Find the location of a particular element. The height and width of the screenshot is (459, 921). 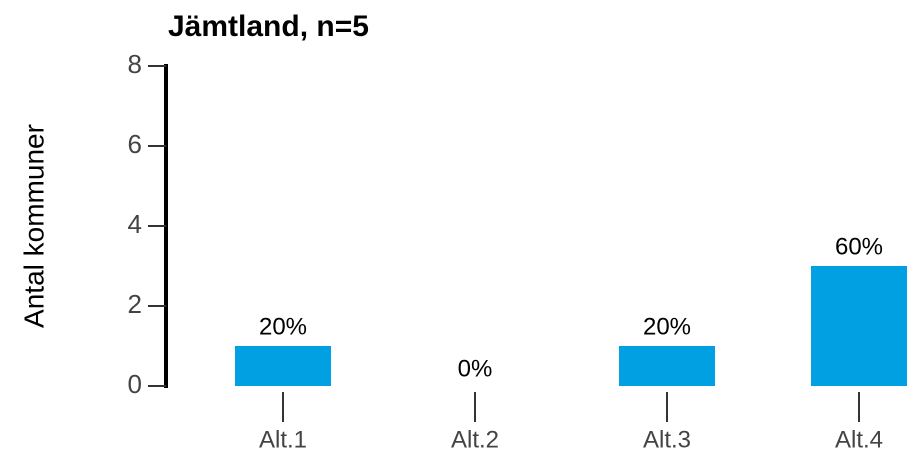

value-label: 60% is located at coordinates (859, 246).